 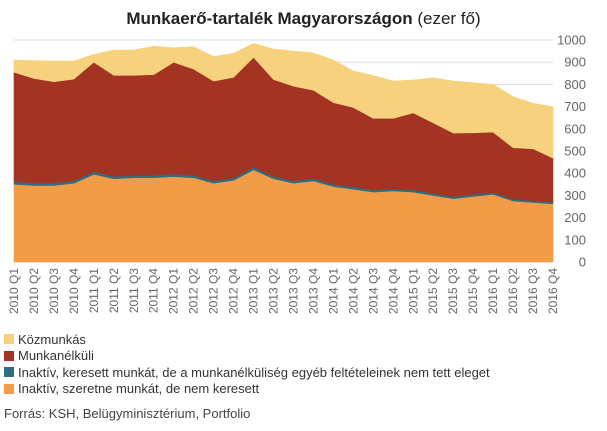 I want to click on y-axis-ticks: 0 100 200 300 400 500 600 700 800 900 1000, so click(x=571, y=151).